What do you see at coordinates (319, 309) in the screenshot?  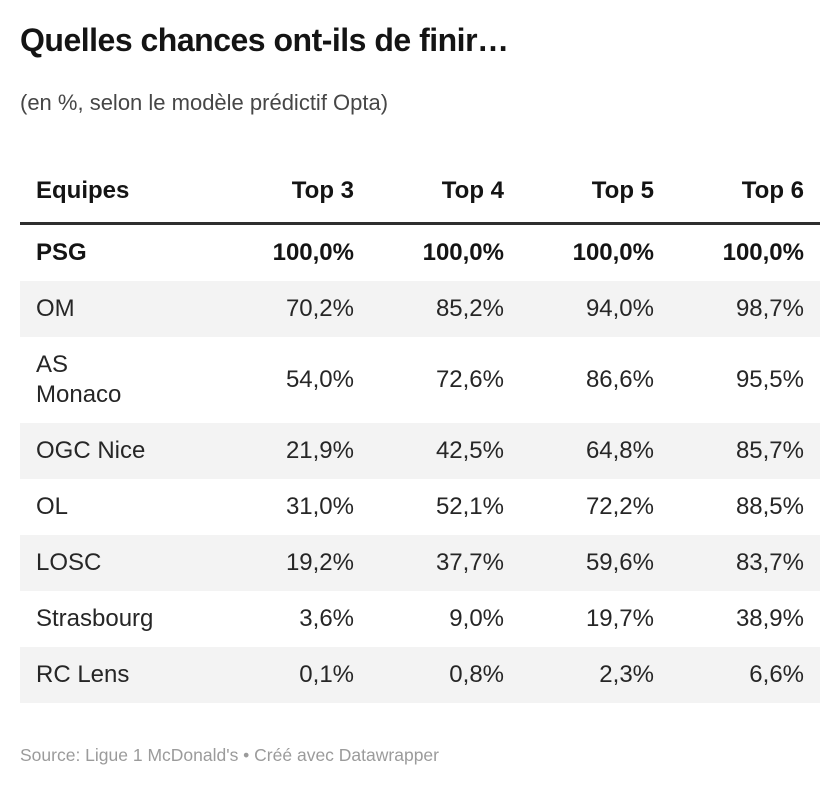 I see `value-cell: 70,2%` at bounding box center [319, 309].